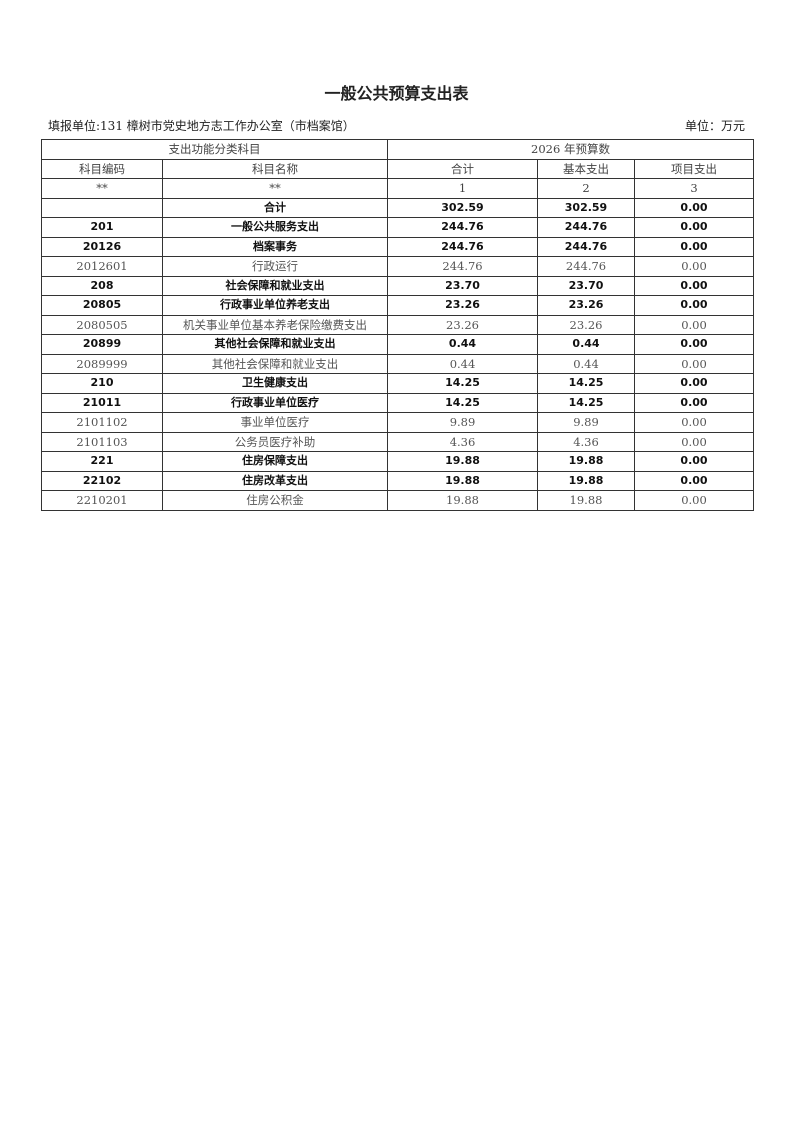  What do you see at coordinates (102, 344) in the screenshot?
I see `cell-code: 20899` at bounding box center [102, 344].